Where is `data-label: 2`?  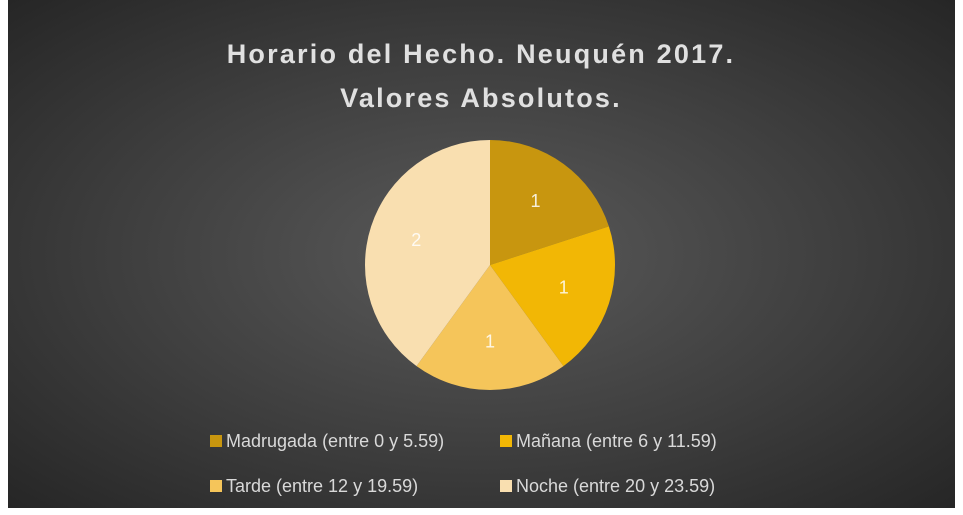 data-label: 2 is located at coordinates (416, 240).